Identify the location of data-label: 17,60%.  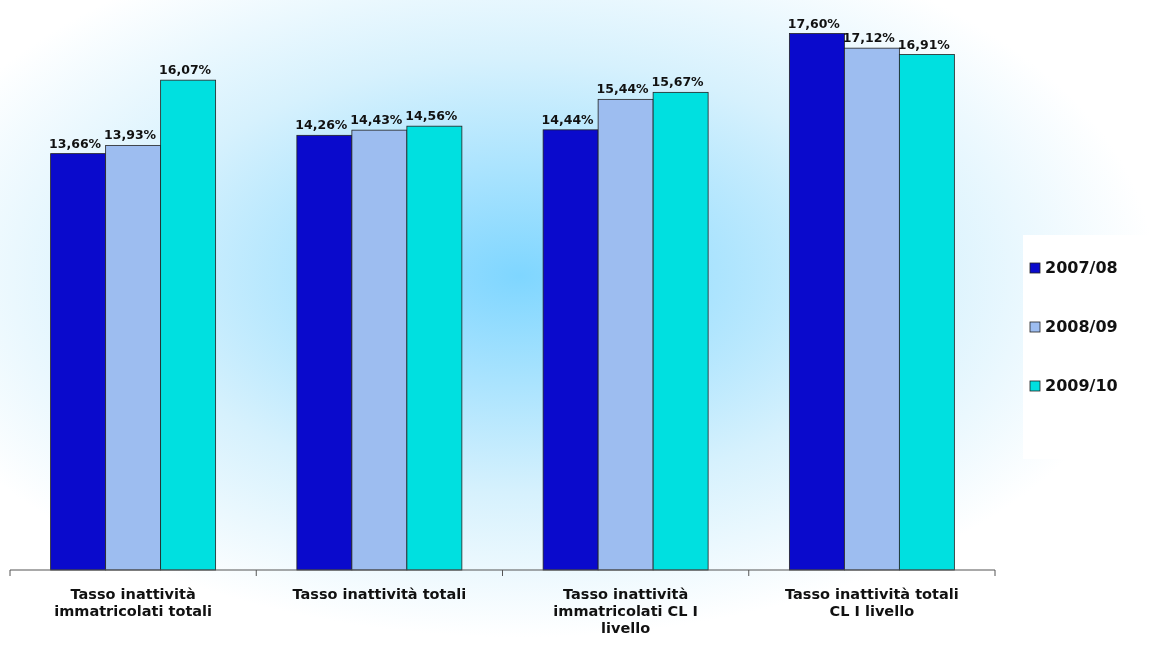
(814, 23).